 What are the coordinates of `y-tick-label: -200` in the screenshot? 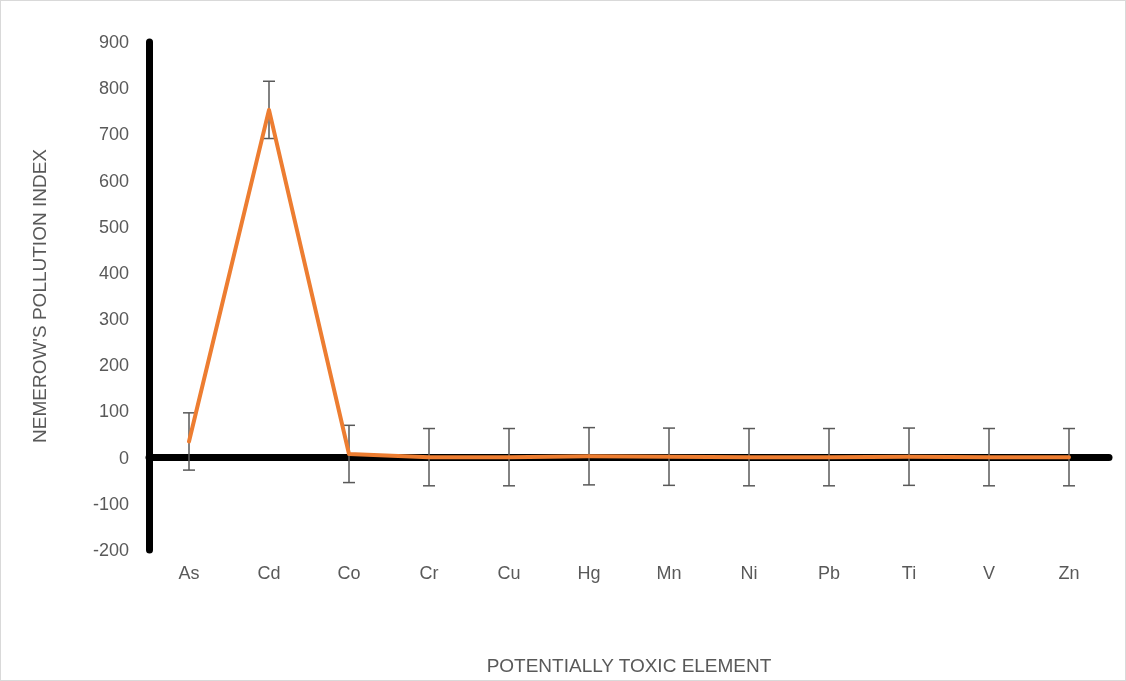 It's located at (110, 550).